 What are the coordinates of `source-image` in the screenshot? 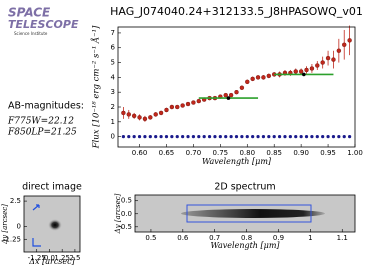 It's located at (55, 225).